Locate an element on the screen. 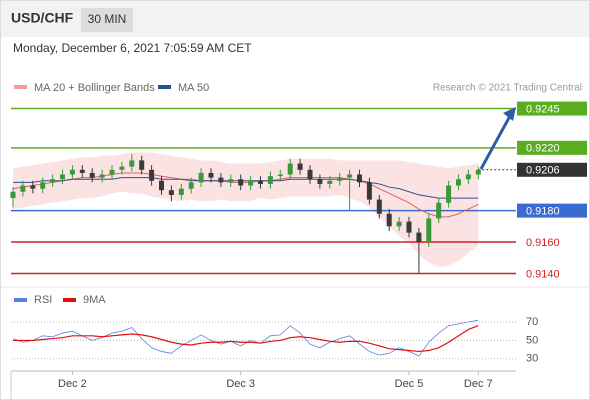 This screenshot has width=590, height=400. timeframe: 30 MIN is located at coordinates (107, 19).